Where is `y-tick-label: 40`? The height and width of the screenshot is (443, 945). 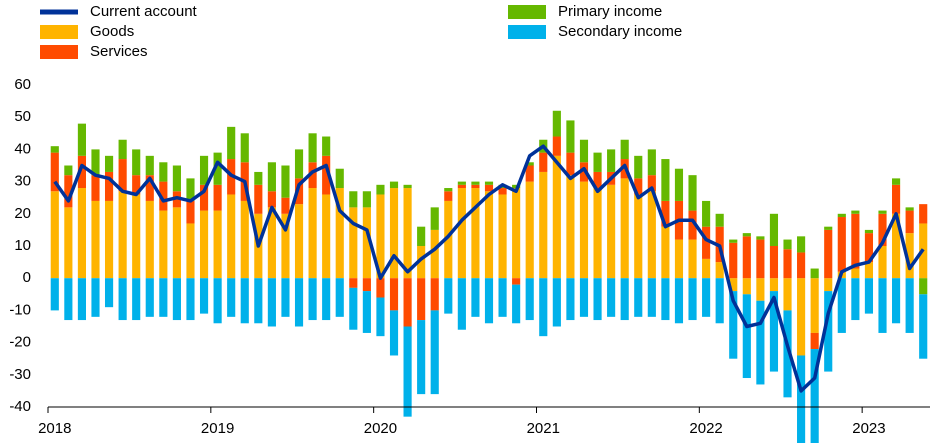
y-tick-label: 40 is located at coordinates (22, 148).